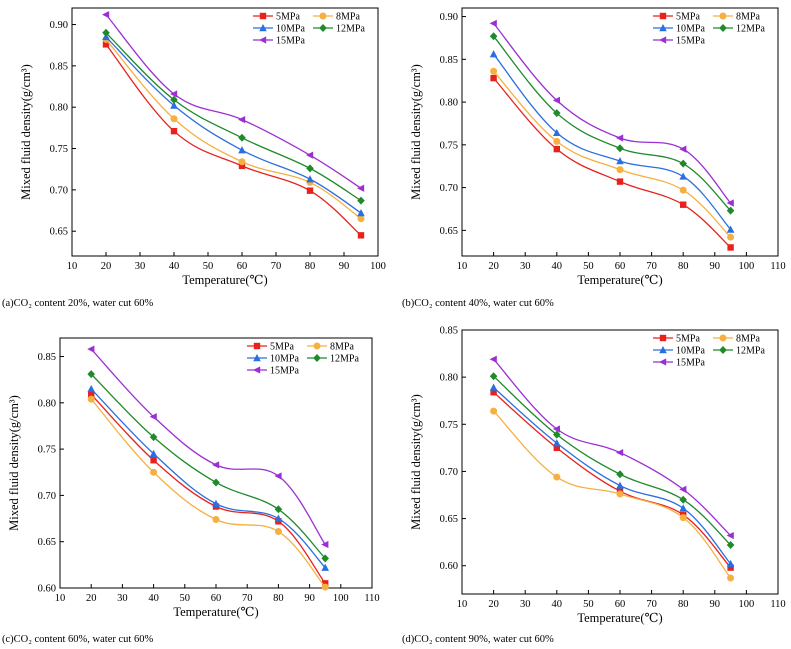  Describe the element at coordinates (777, 604) in the screenshot. I see `x-tick-label: 110` at that location.